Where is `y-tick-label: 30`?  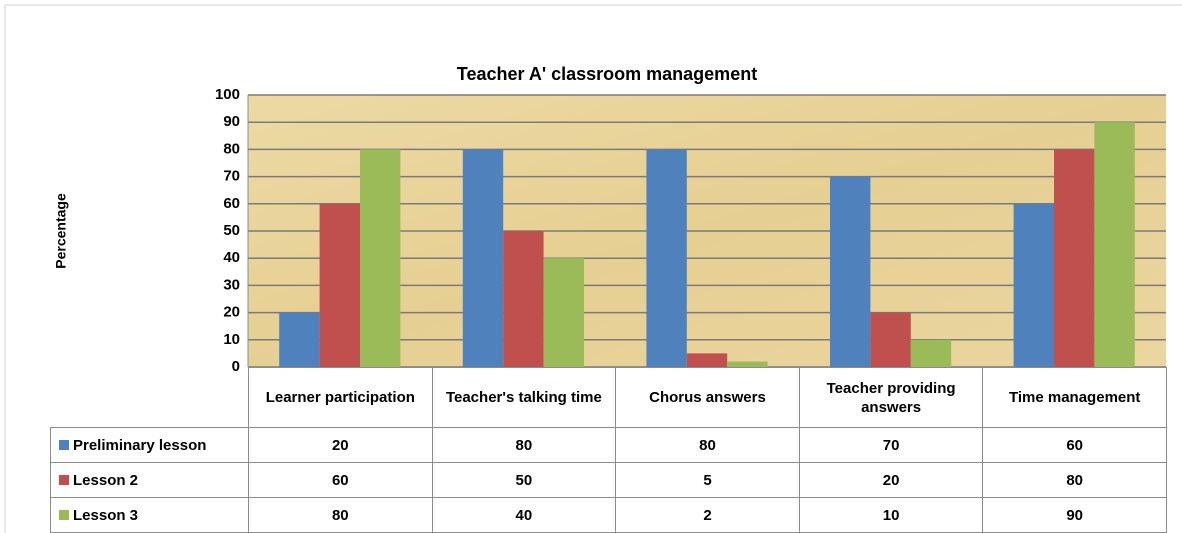 y-tick-label: 30 is located at coordinates (231, 284).